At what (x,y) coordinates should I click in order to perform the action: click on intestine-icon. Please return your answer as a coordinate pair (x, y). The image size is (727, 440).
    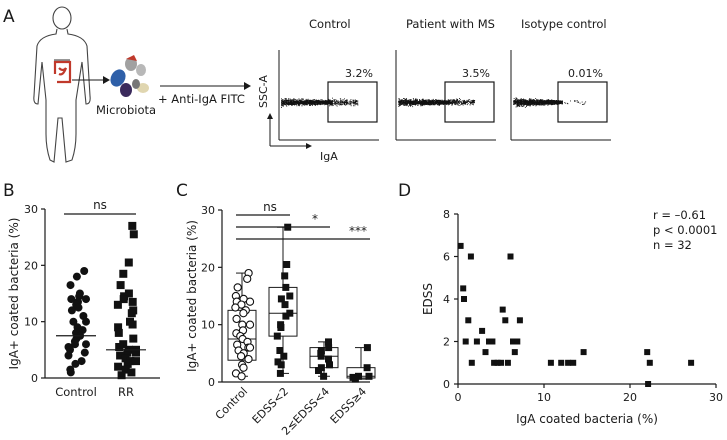
    Looking at the image, I should click on (62, 72).